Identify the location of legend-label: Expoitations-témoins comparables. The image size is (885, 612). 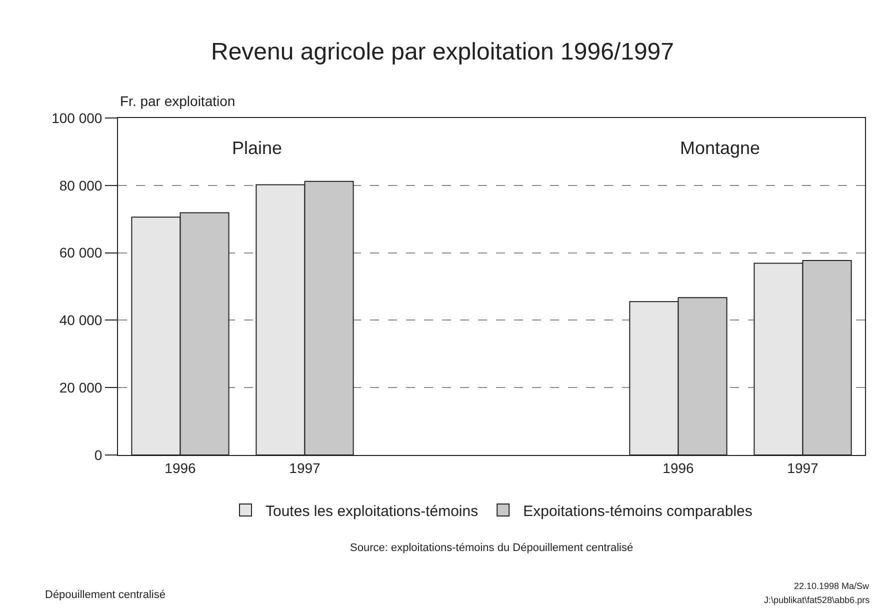
(637, 511).